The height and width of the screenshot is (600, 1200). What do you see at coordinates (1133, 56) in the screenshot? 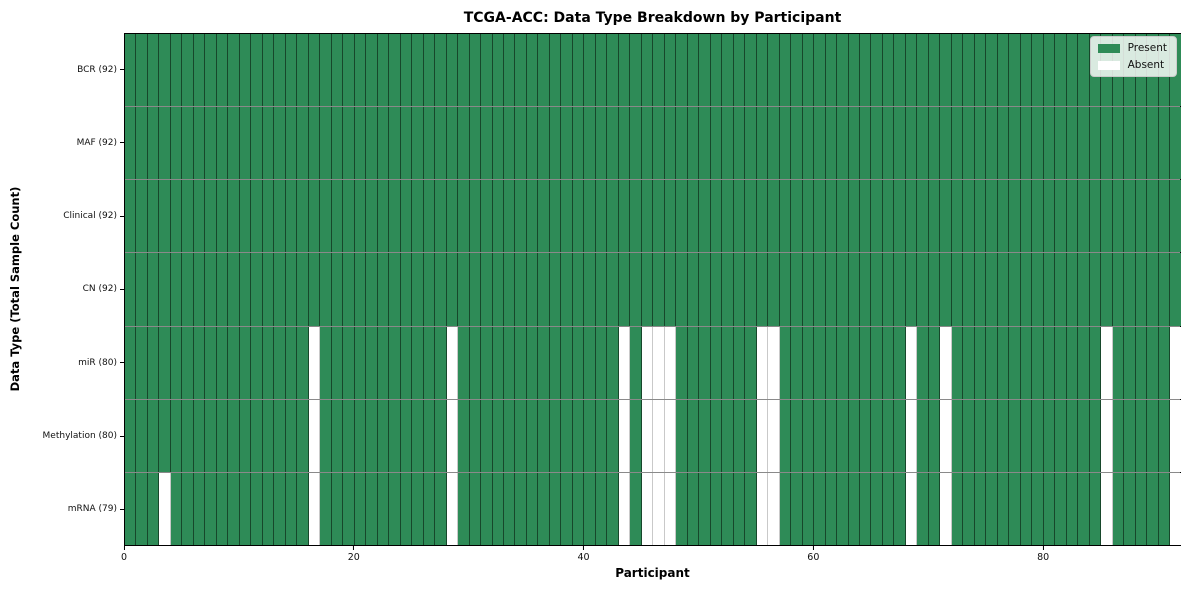
I see `legend: Present Absent` at bounding box center [1133, 56].